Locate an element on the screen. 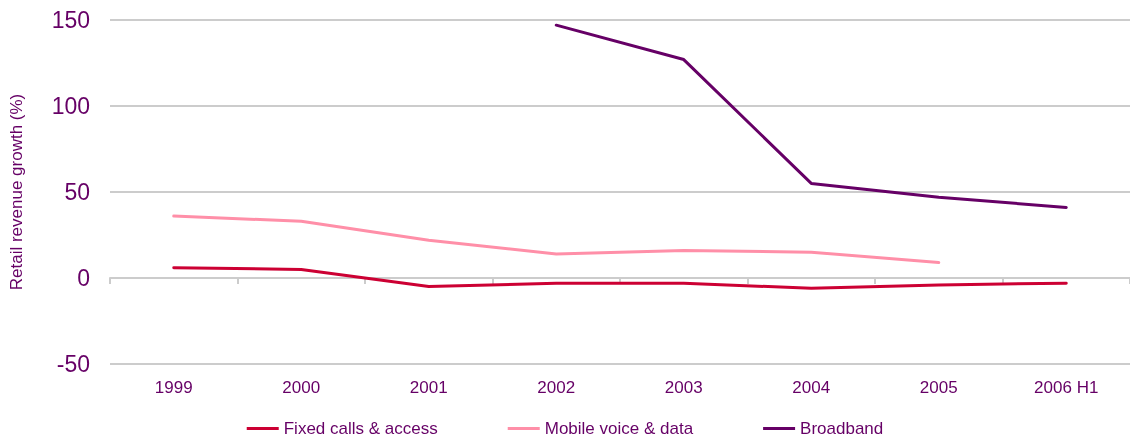 The width and height of the screenshot is (1130, 442). x-tick-label: 2005 is located at coordinates (938, 387).